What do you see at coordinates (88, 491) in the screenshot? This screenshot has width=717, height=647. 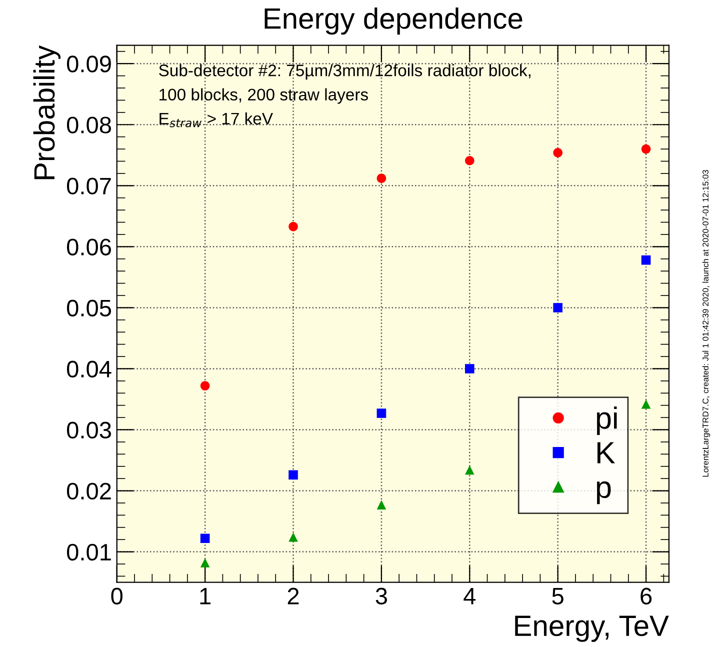 I see `y-tick-label: 0.02` at bounding box center [88, 491].